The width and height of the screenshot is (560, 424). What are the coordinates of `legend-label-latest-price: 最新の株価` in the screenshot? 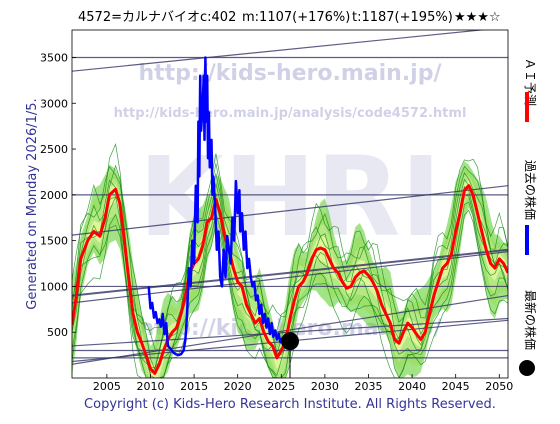 It's located at (530, 320).